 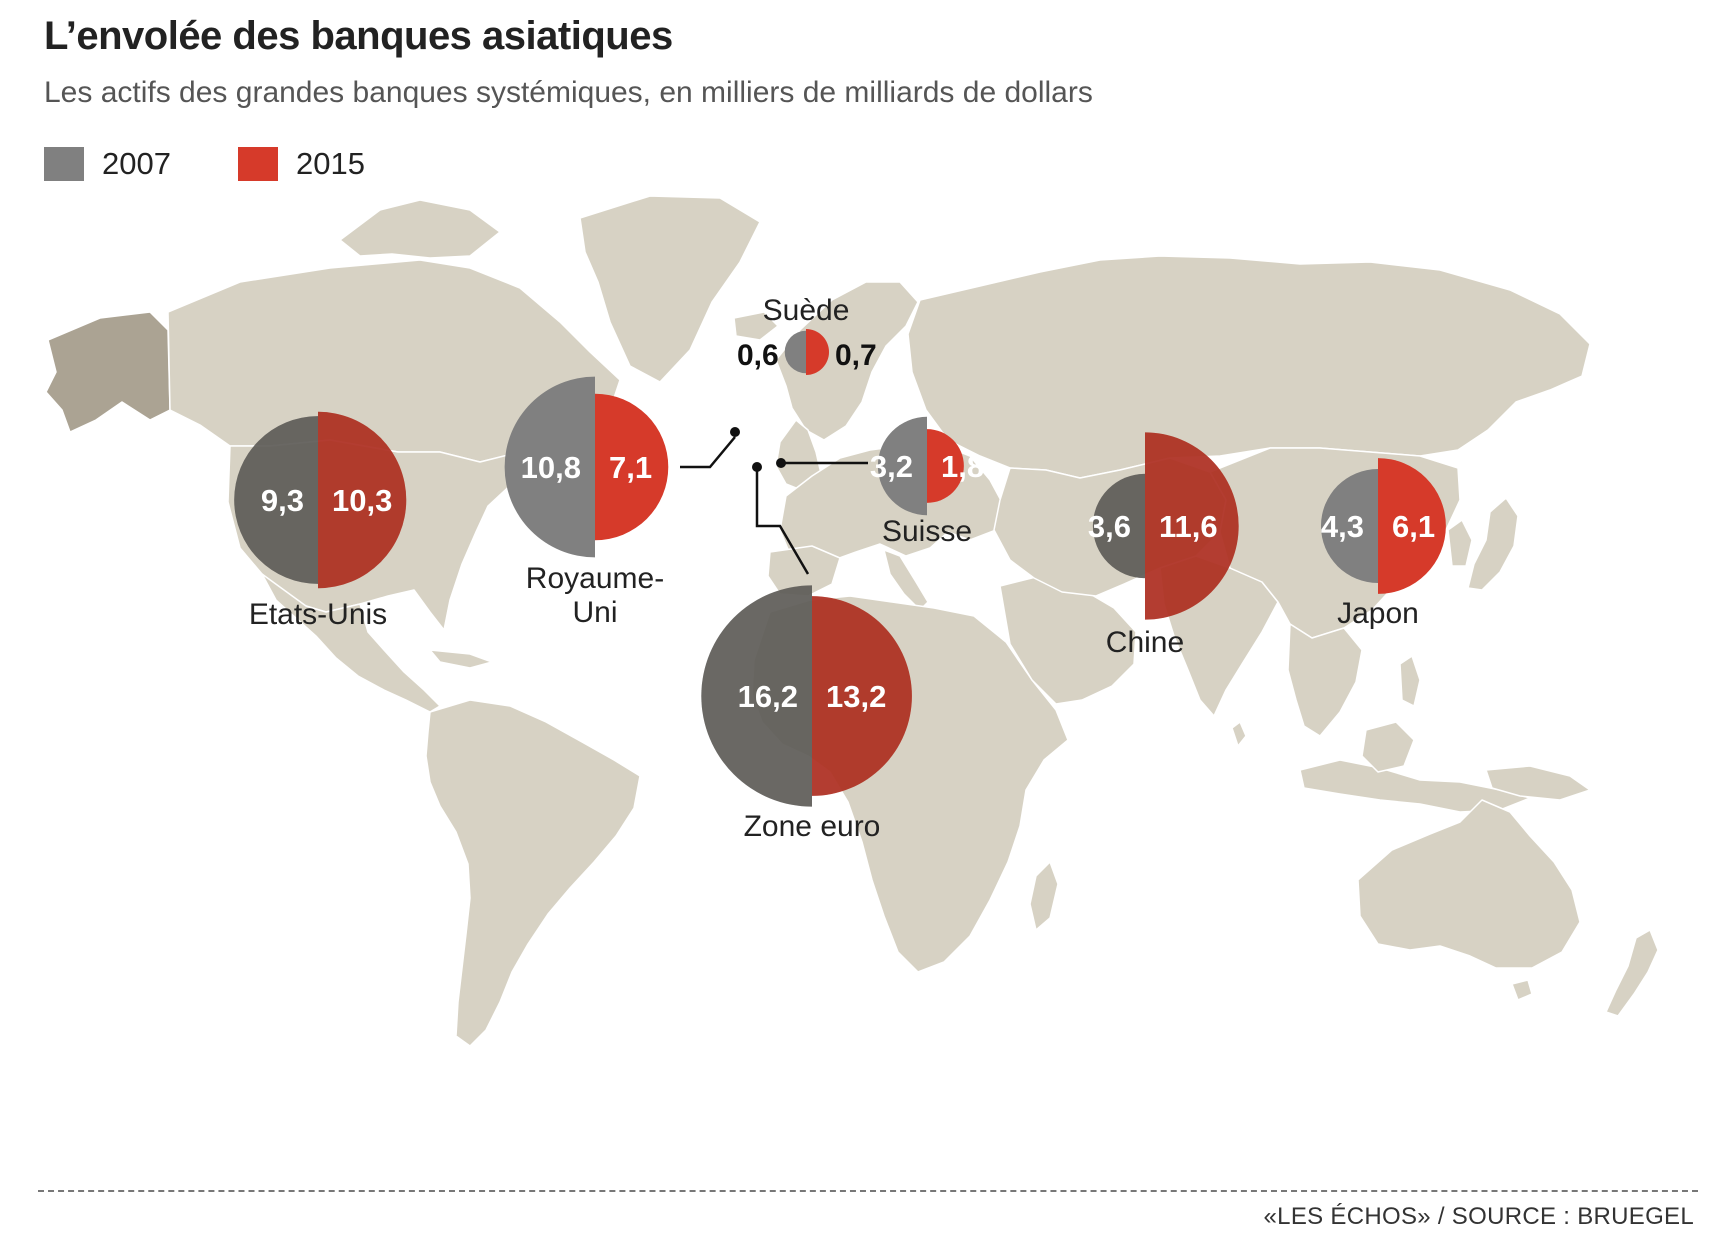 What do you see at coordinates (1478, 1216) in the screenshot?
I see `source-credit: «LES ÉCHOS» / SOURCE : BRUEGEL` at bounding box center [1478, 1216].